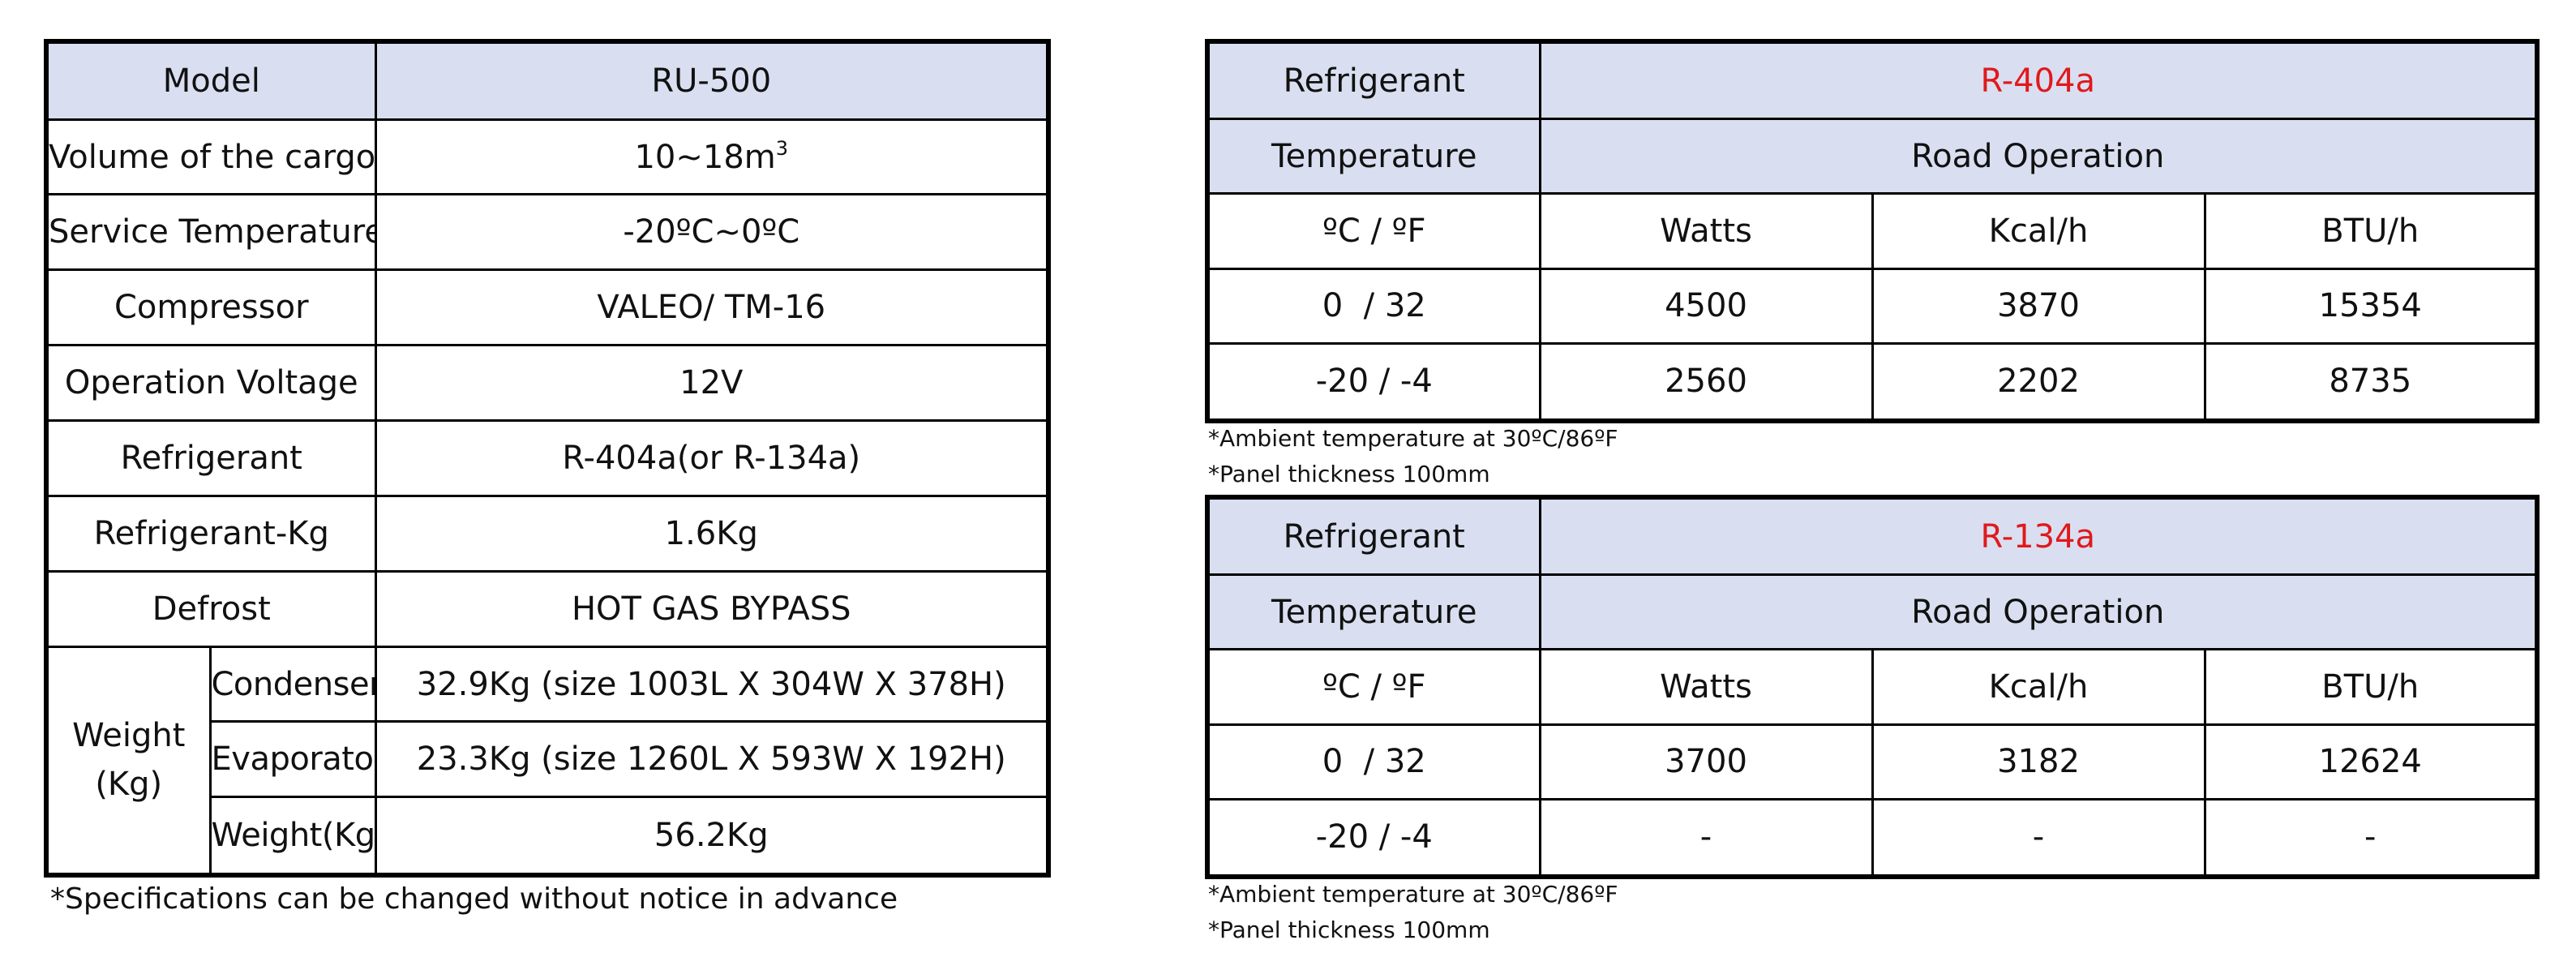 The height and width of the screenshot is (970, 2576). What do you see at coordinates (712, 836) in the screenshot?
I see `total-weight-value: 56.2Kg` at bounding box center [712, 836].